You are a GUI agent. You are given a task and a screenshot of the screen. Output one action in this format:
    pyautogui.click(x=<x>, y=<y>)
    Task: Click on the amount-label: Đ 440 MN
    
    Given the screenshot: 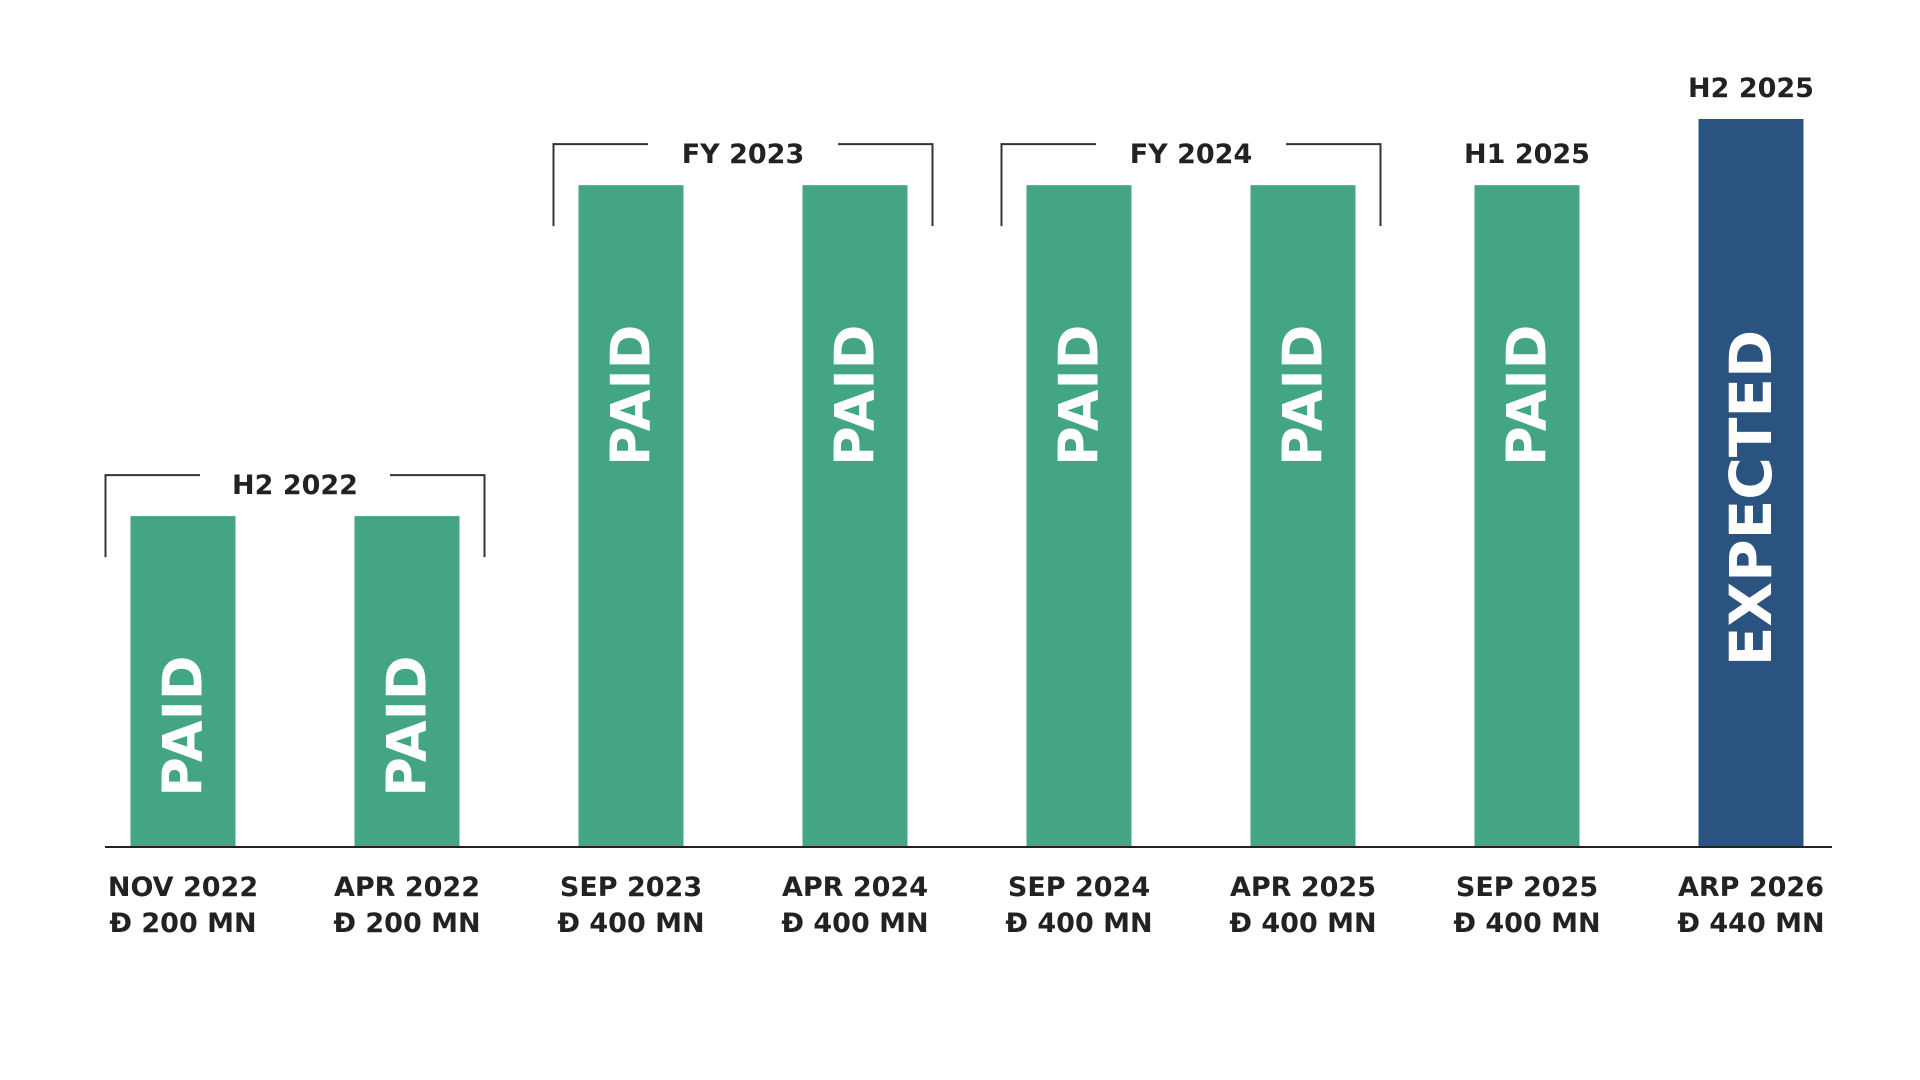 What is the action you would take?
    pyautogui.click(x=1750, y=923)
    